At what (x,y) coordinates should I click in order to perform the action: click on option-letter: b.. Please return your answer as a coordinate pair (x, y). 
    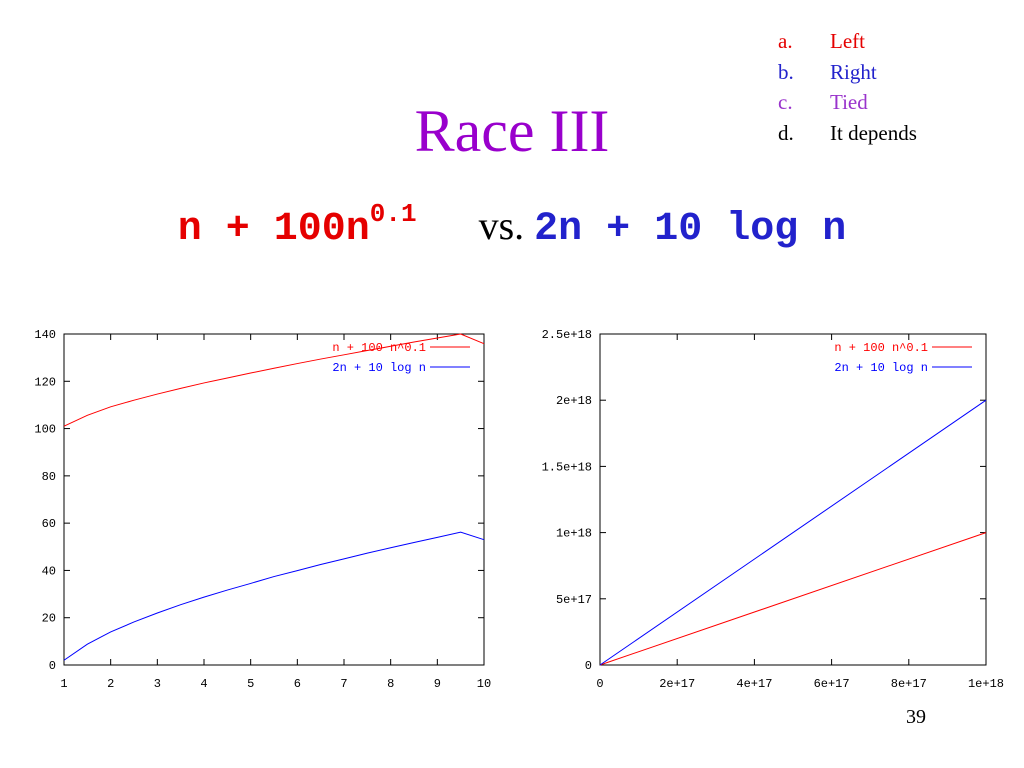
    Looking at the image, I should click on (786, 71).